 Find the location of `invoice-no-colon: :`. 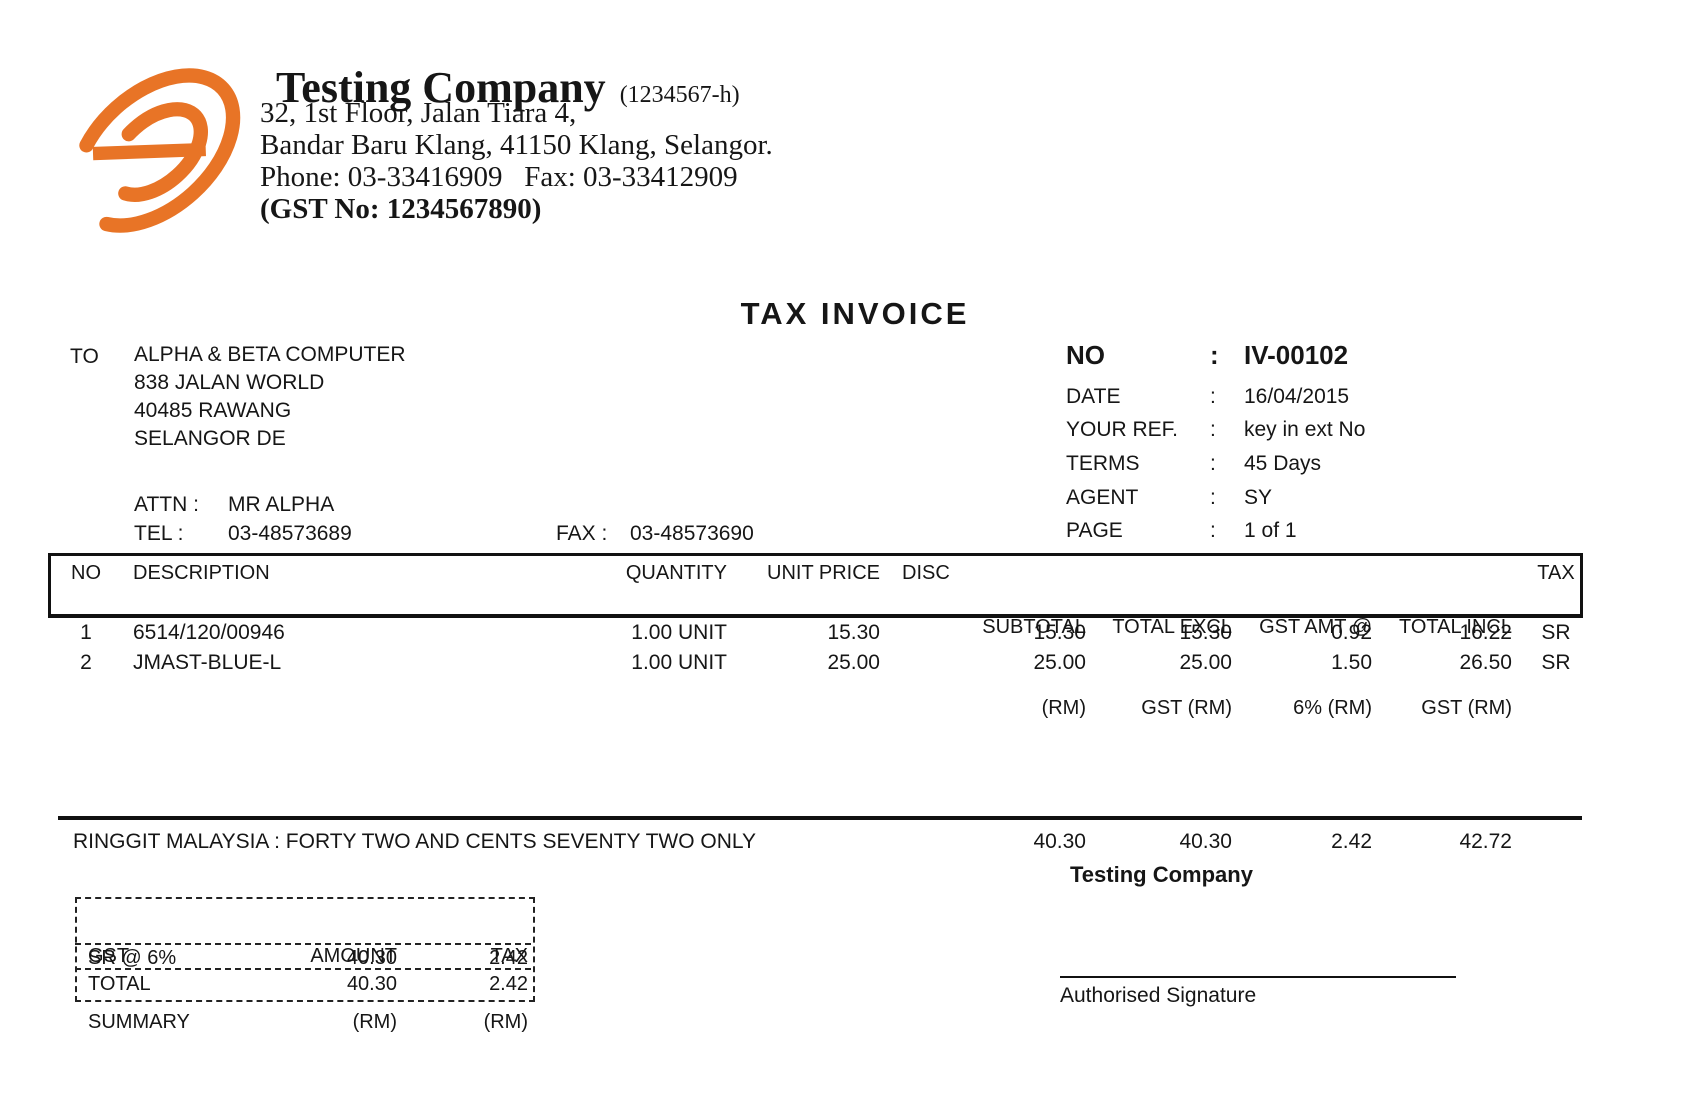

invoice-no-colon: : is located at coordinates (1214, 355).